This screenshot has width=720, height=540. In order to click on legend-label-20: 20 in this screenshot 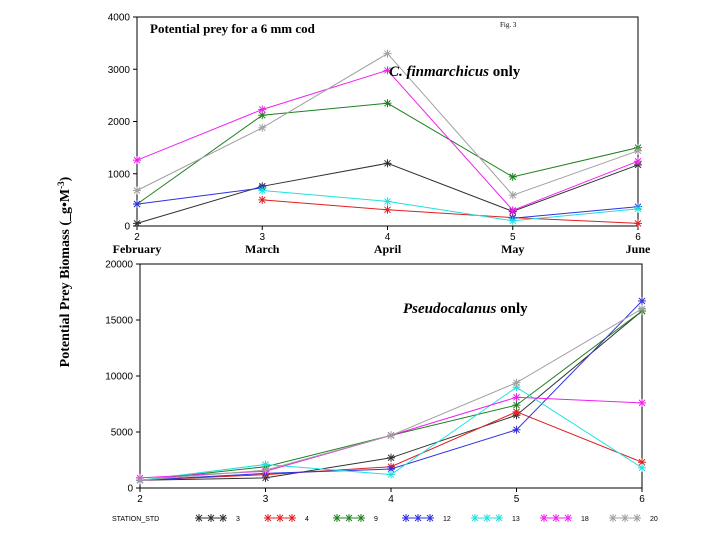, I will do `click(654, 519)`.